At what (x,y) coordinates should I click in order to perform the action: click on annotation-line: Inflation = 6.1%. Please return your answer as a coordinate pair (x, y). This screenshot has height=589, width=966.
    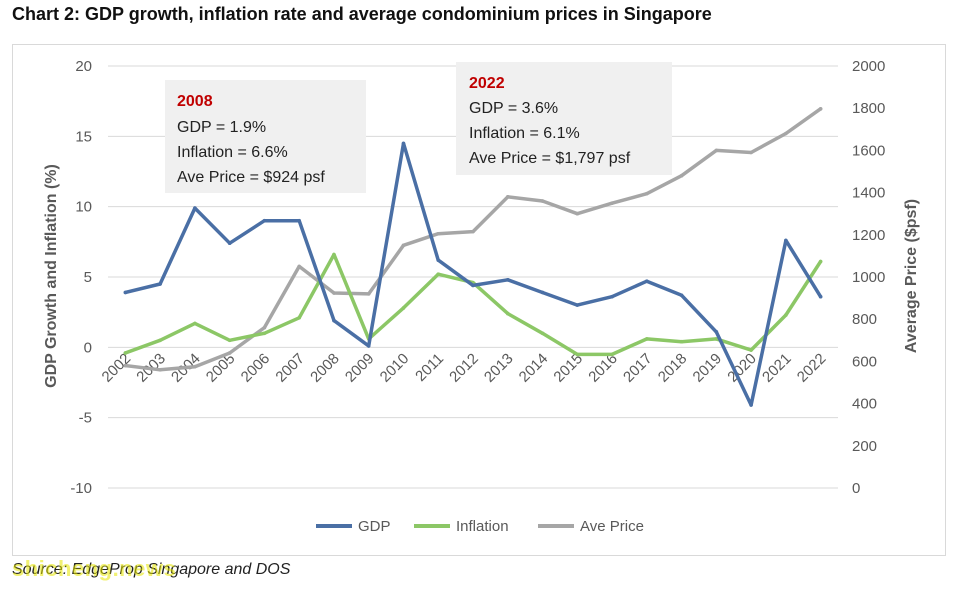
    Looking at the image, I should click on (524, 133).